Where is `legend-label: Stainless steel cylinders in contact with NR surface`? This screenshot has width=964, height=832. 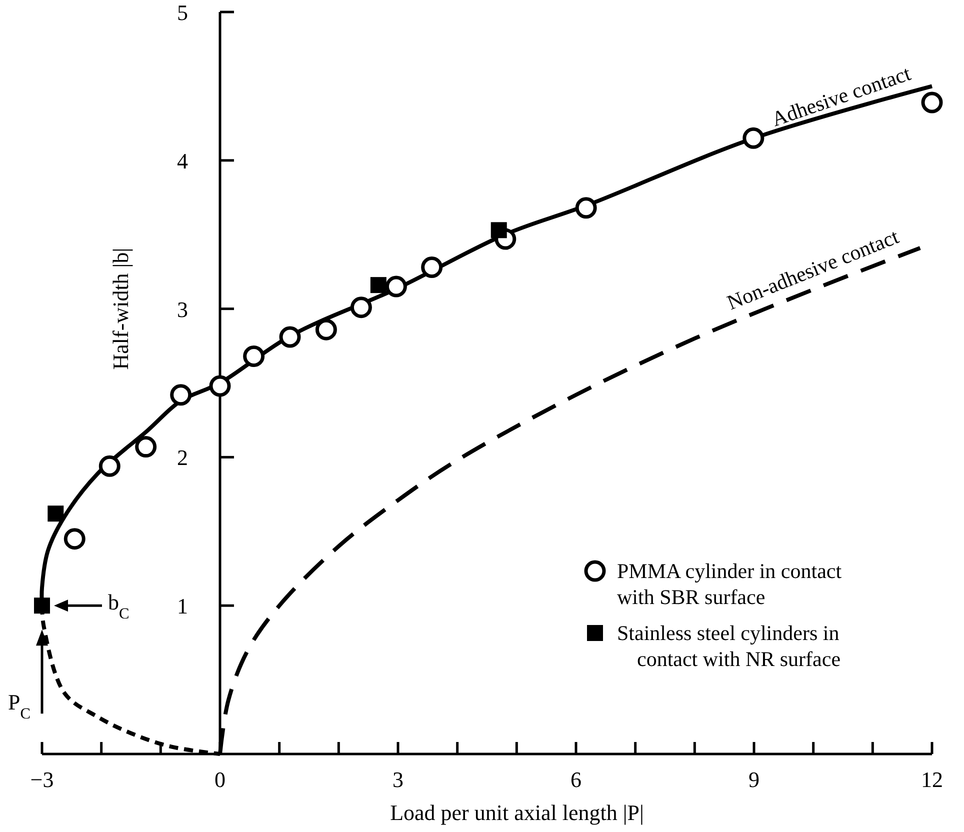
legend-label: Stainless steel cylinders in contact with NR surface is located at coordinates (729, 646).